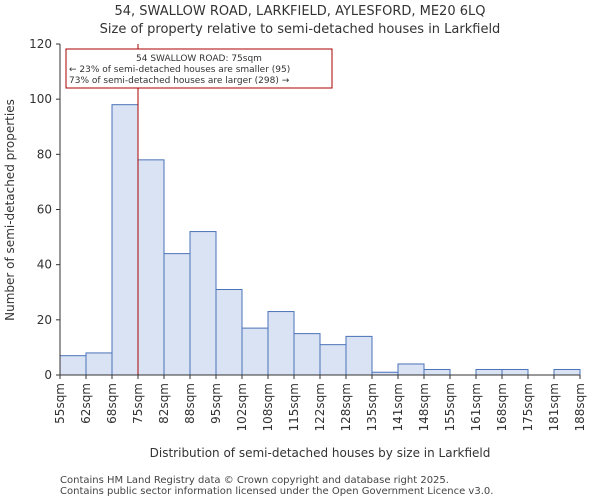 The width and height of the screenshot is (600, 504). Describe the element at coordinates (151, 267) in the screenshot. I see `bar-75sqm` at that location.